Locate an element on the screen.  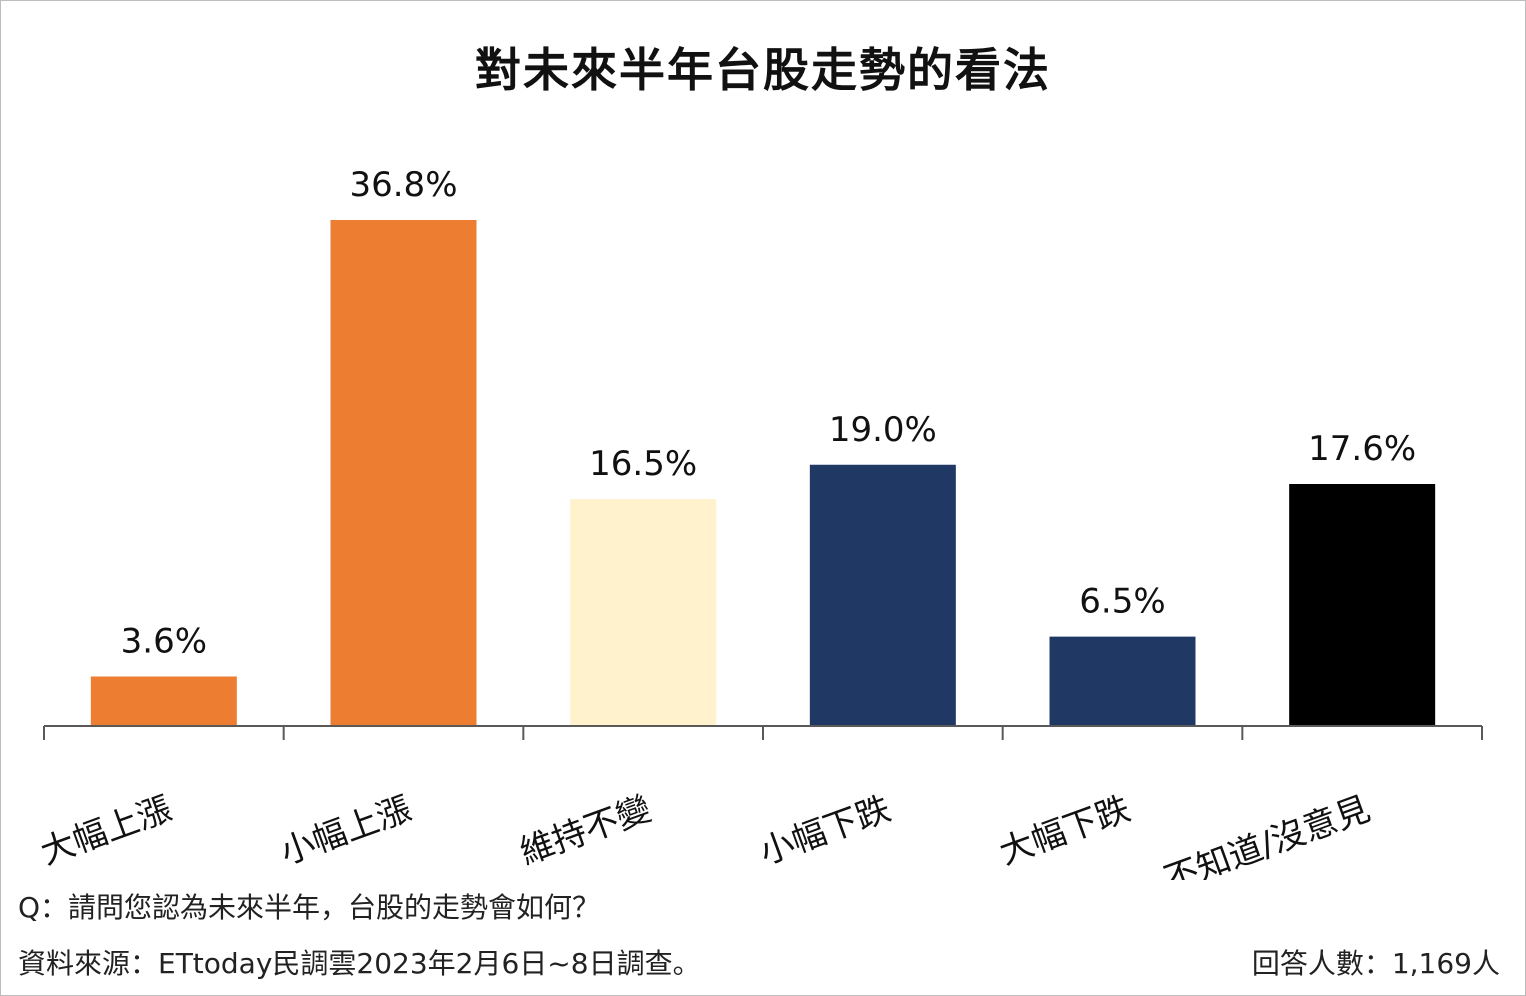
value-label-4: 6.5% is located at coordinates (1122, 602).